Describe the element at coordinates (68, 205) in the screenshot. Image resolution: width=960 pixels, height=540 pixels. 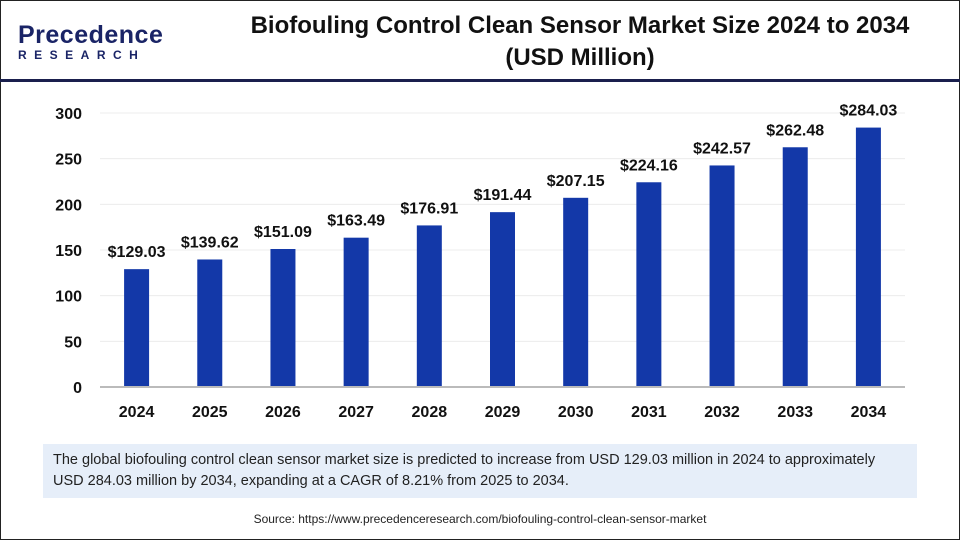
I see `y-tick-label: 200` at that location.